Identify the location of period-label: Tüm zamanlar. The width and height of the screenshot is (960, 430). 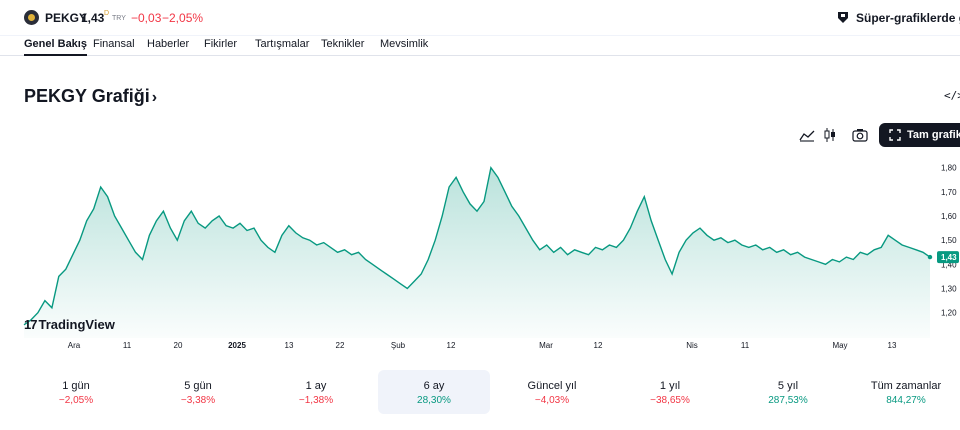
(906, 386).